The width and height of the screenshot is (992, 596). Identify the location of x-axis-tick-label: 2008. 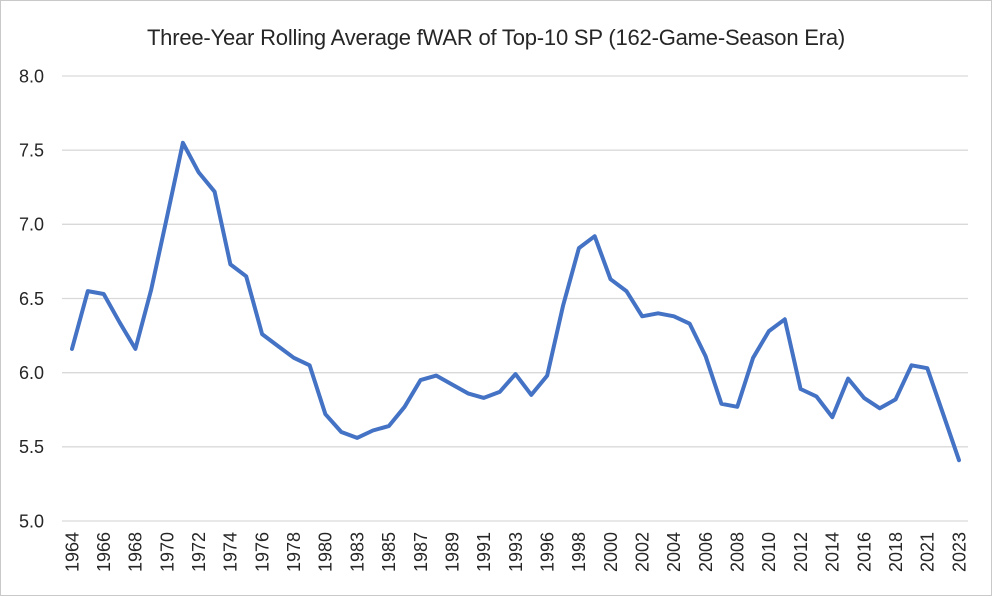
(738, 552).